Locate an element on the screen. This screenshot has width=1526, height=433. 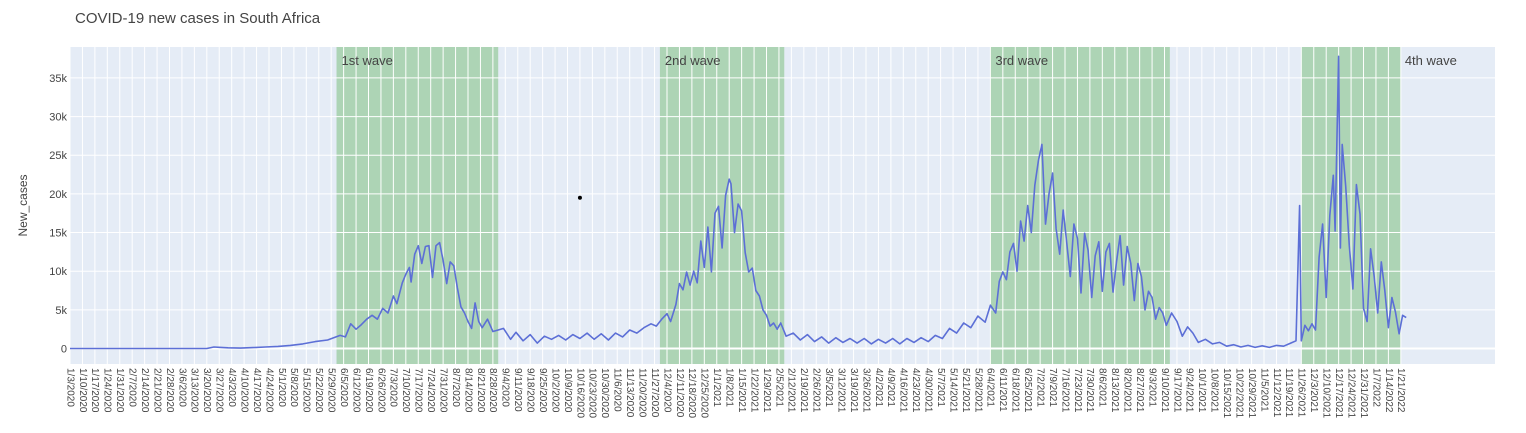
y-tick-label: 0 is located at coordinates (64, 350).